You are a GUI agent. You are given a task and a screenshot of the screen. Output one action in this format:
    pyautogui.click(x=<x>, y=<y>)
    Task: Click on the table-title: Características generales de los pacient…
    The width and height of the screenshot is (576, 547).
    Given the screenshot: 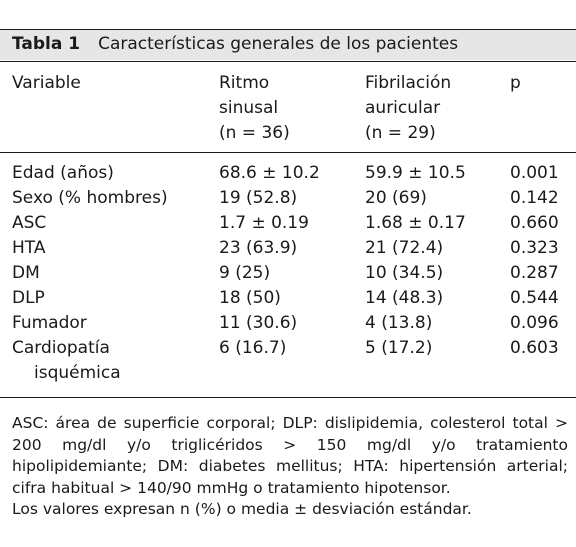 What is the action you would take?
    pyautogui.click(x=278, y=44)
    